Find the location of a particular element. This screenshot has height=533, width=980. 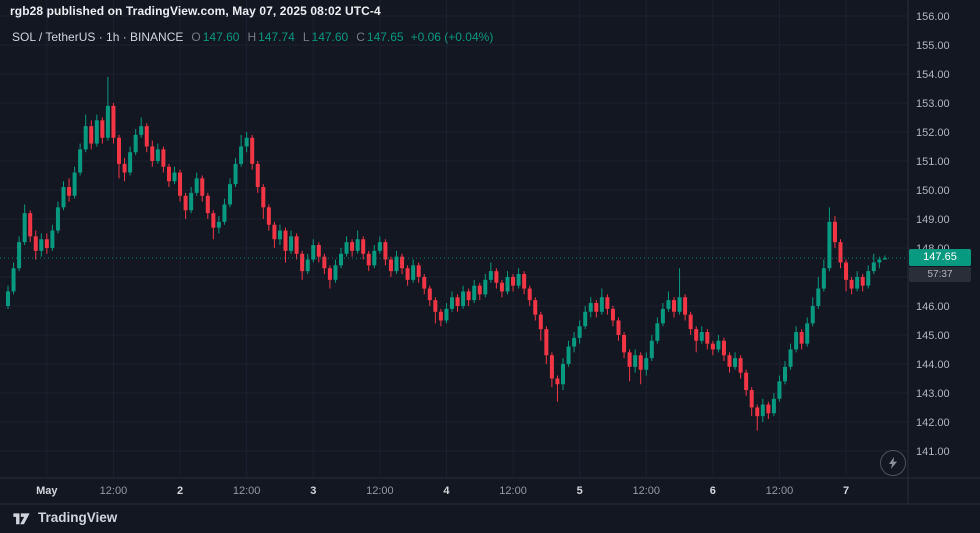

svg-text: 3 is located at coordinates (313, 491).